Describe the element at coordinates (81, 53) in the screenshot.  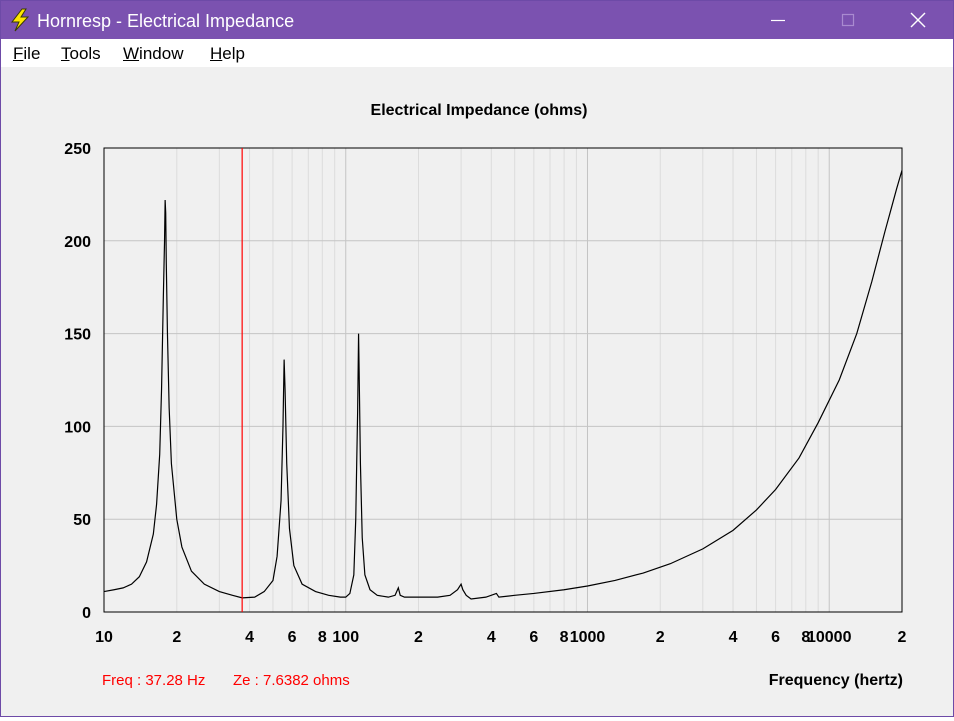
I see `menu-tools: Tools` at that location.